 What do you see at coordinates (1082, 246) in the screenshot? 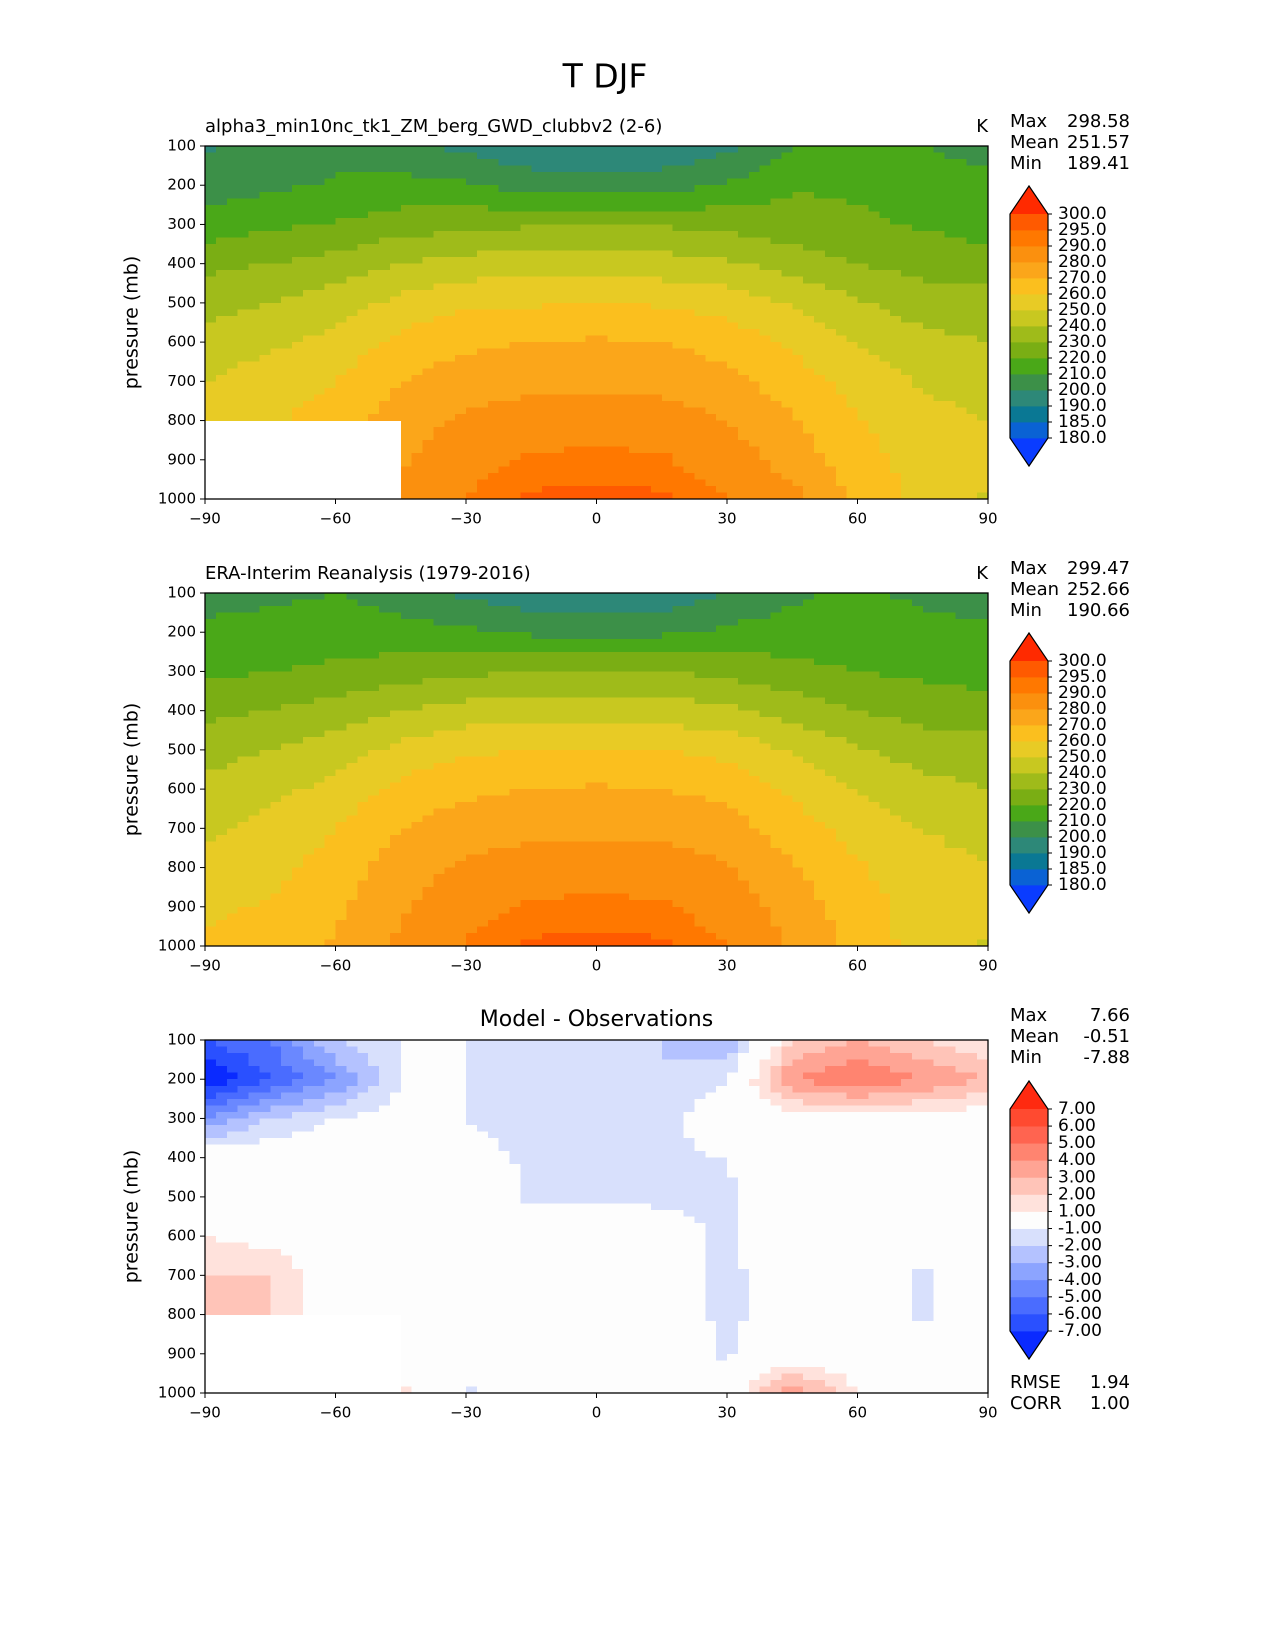
I see `colorbar-label: 290.0` at bounding box center [1082, 246].